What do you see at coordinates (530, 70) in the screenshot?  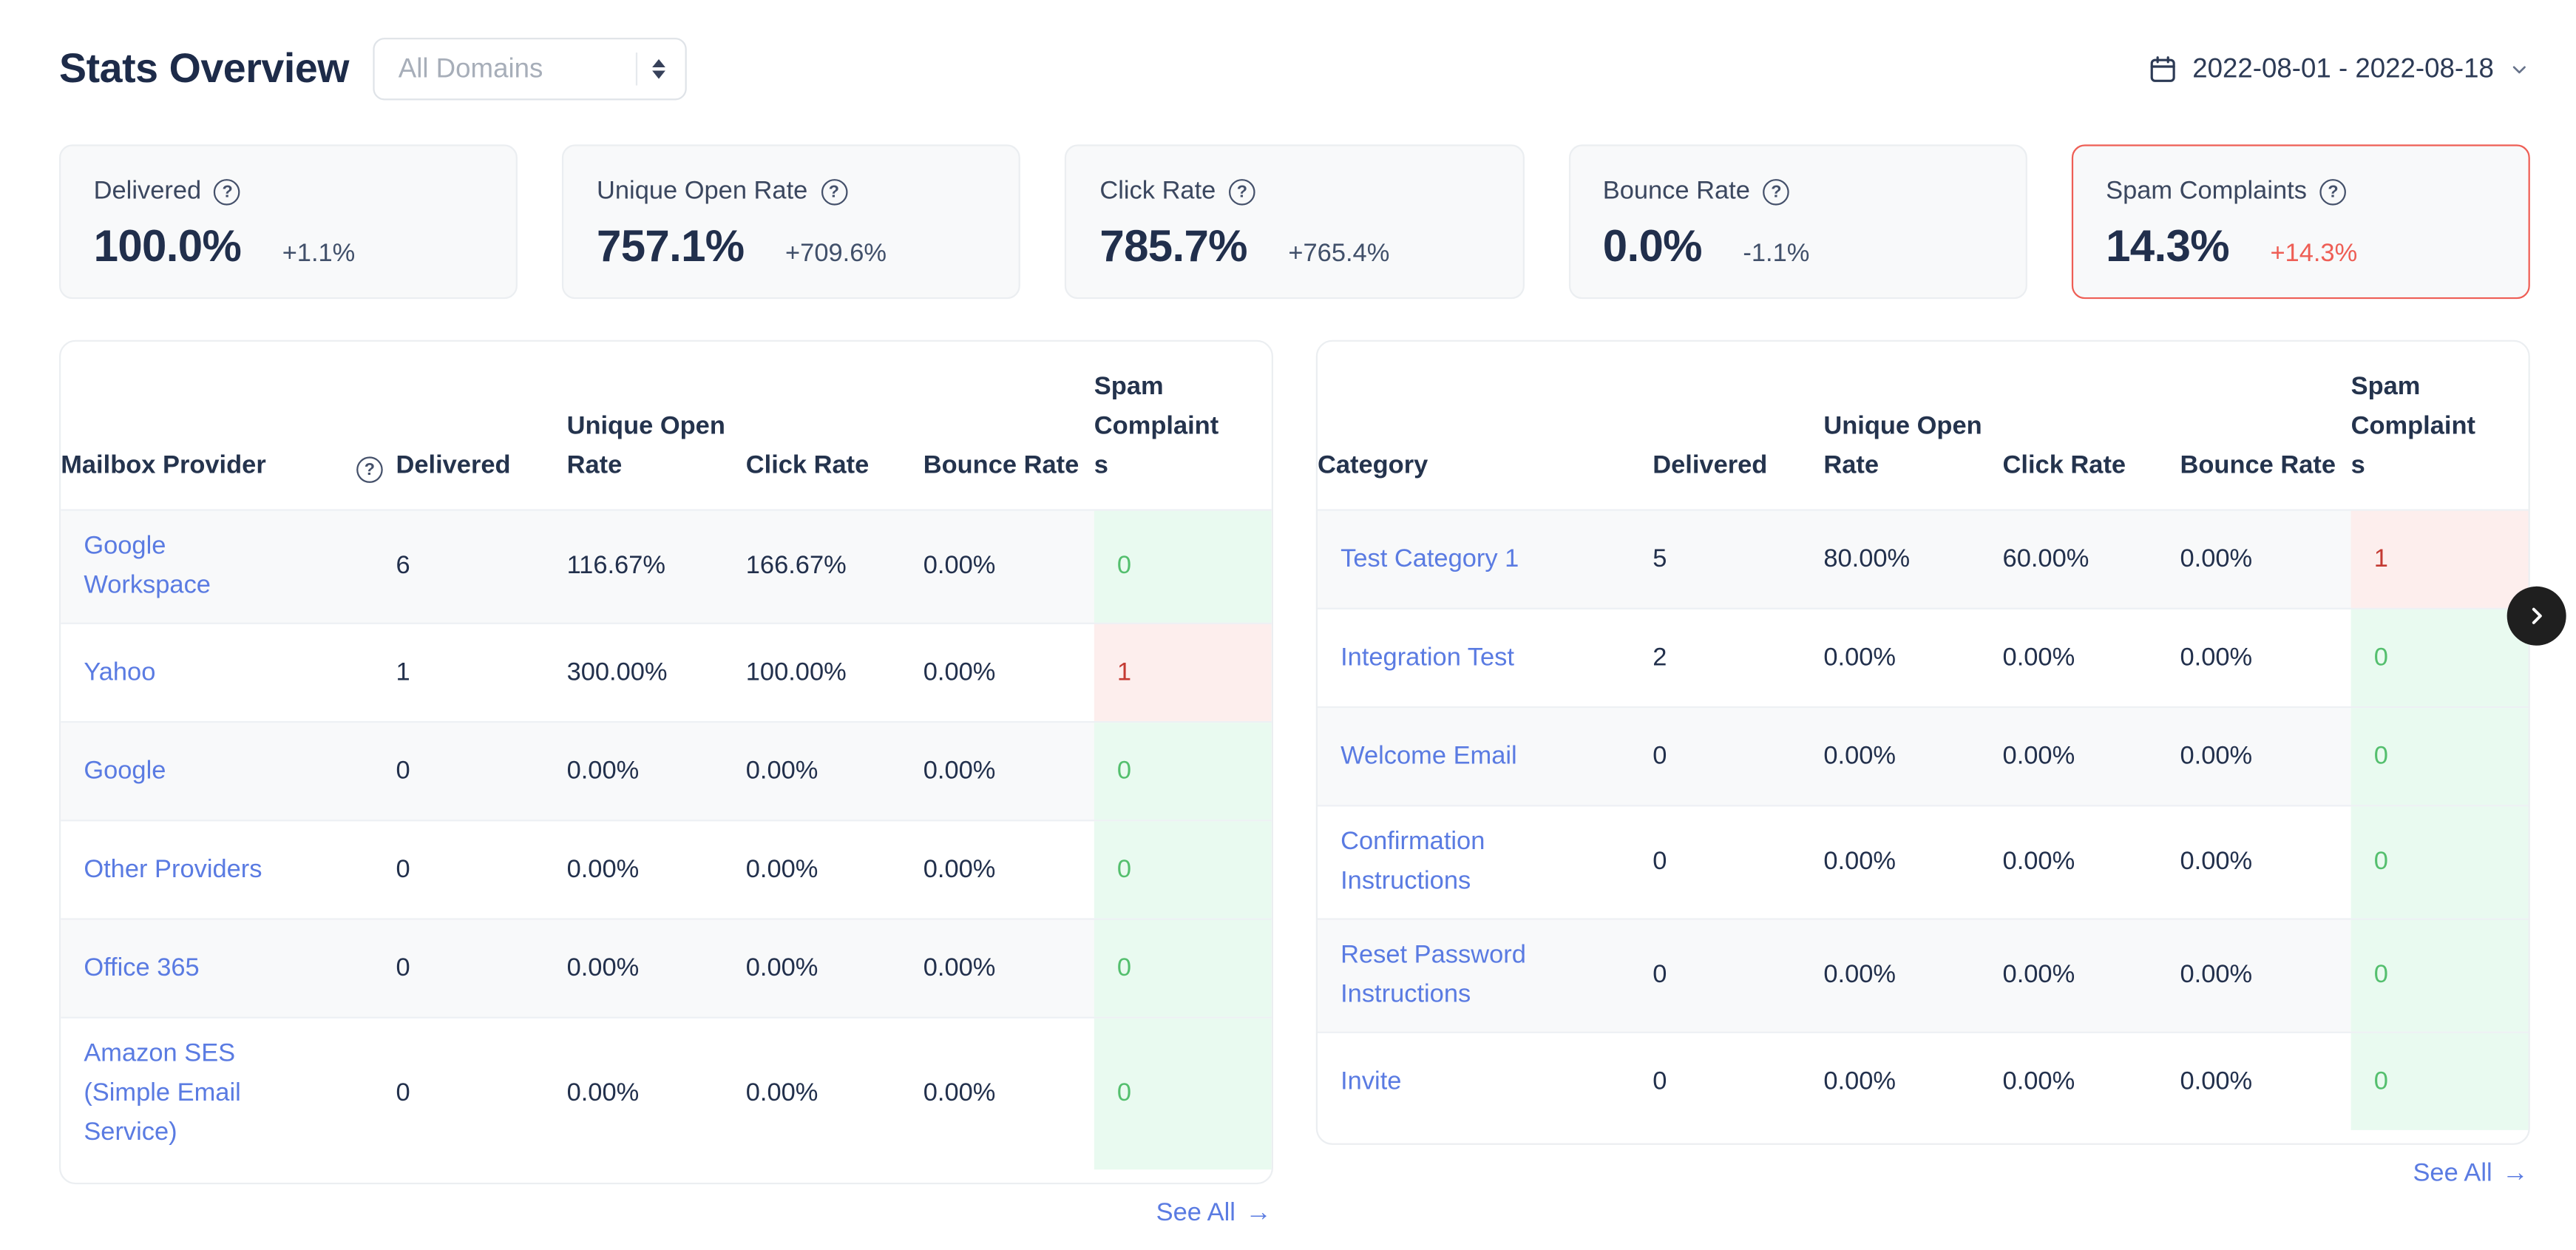 I see `domain-select: All Domains` at bounding box center [530, 70].